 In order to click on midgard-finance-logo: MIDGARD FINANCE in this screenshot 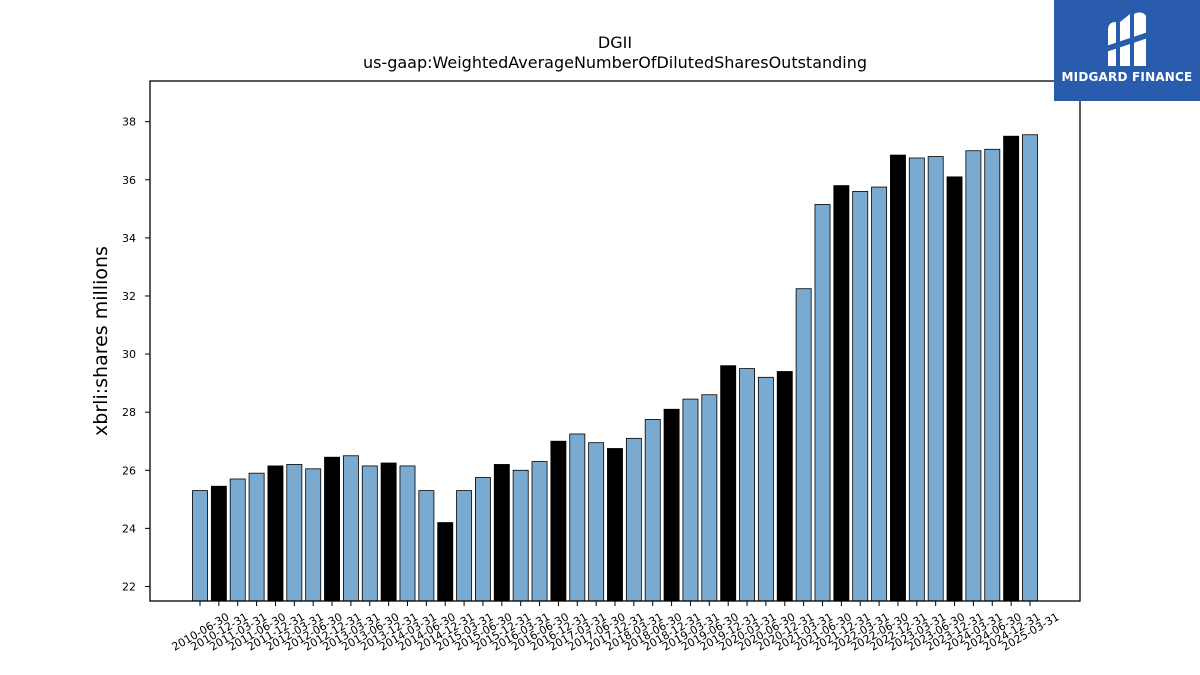, I will do `click(1127, 50)`.